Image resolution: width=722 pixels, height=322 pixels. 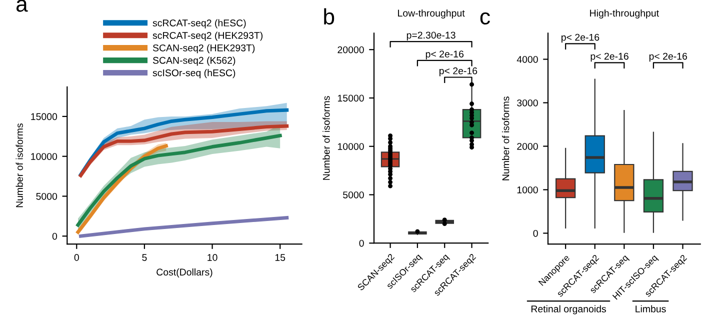 I want to click on y-tick-label: 2000, so click(x=527, y=146).